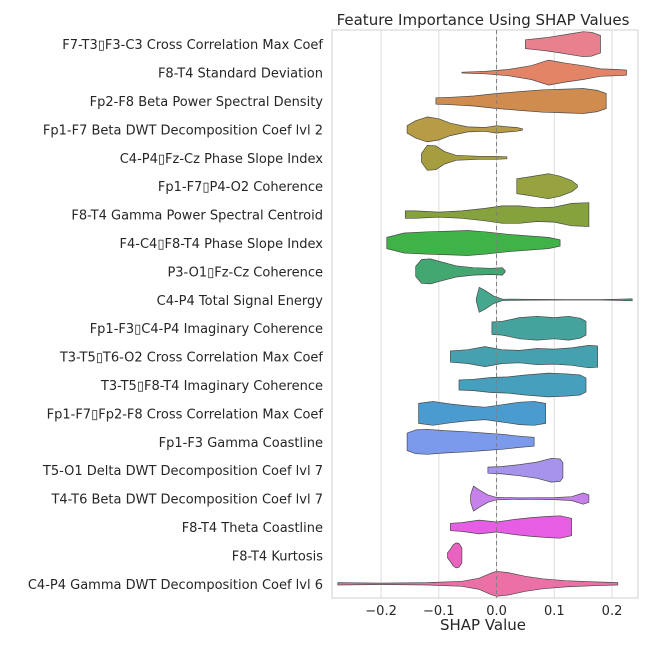 The height and width of the screenshot is (650, 651). What do you see at coordinates (222, 244) in the screenshot?
I see `feature-label: F4-C4▯F8-T4 Phase Slope Index` at bounding box center [222, 244].